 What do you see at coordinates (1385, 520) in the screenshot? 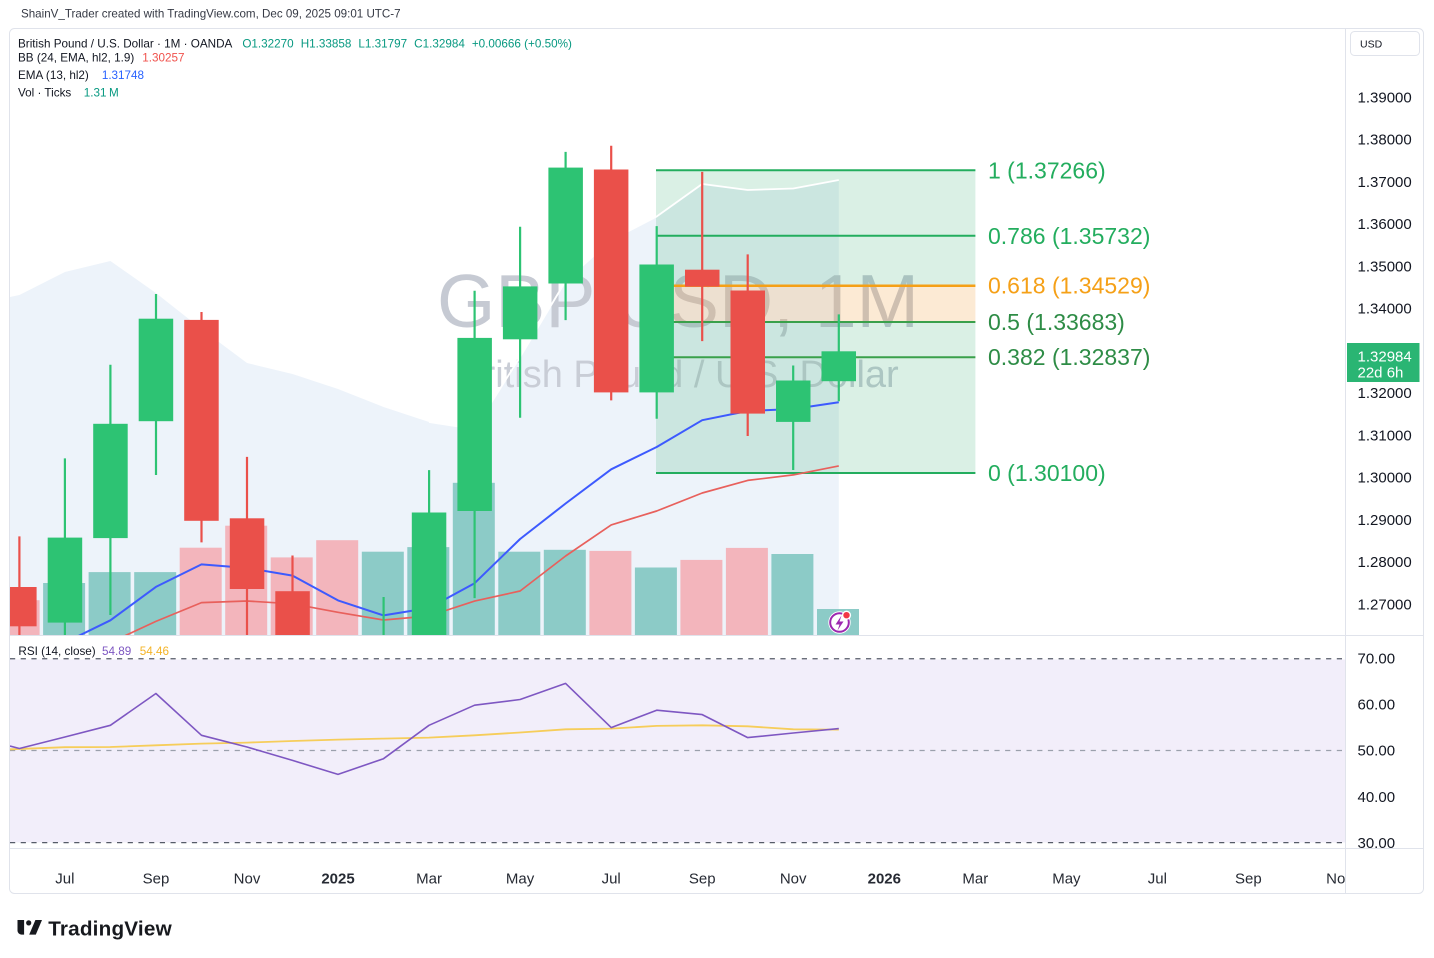
I see `svg-text: 1.29000` at bounding box center [1385, 520].